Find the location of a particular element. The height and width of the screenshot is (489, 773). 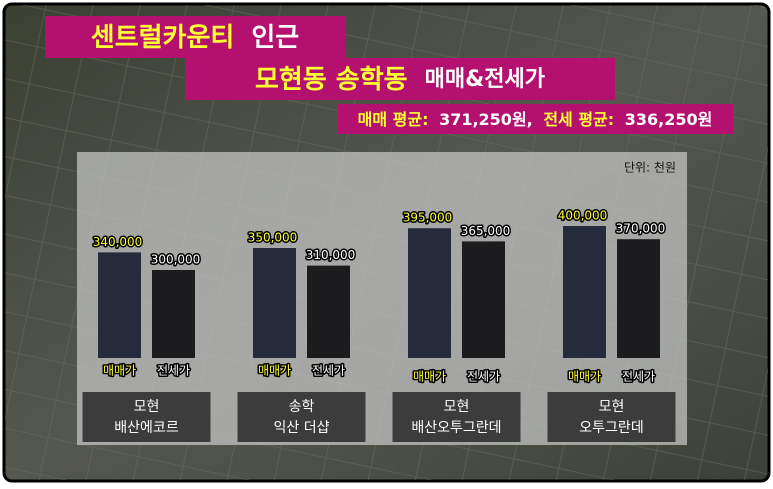

value-label: 340,000 is located at coordinates (118, 242).